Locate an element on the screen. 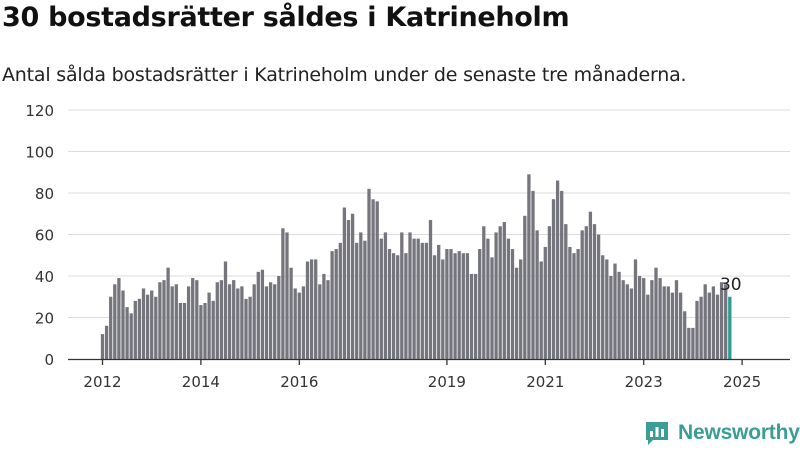 The image size is (800, 450). x-tick-label: 2012 is located at coordinates (102, 382).